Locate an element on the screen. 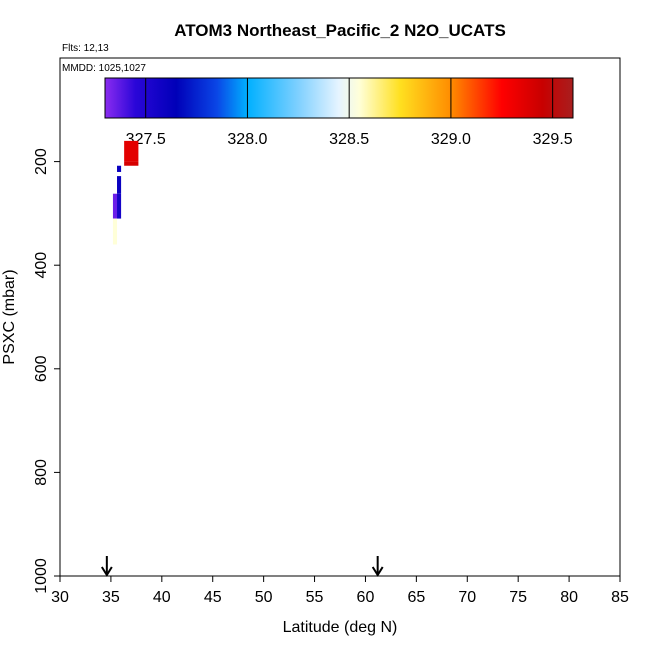  colorbar-tick-label: 328.0 is located at coordinates (247, 139).